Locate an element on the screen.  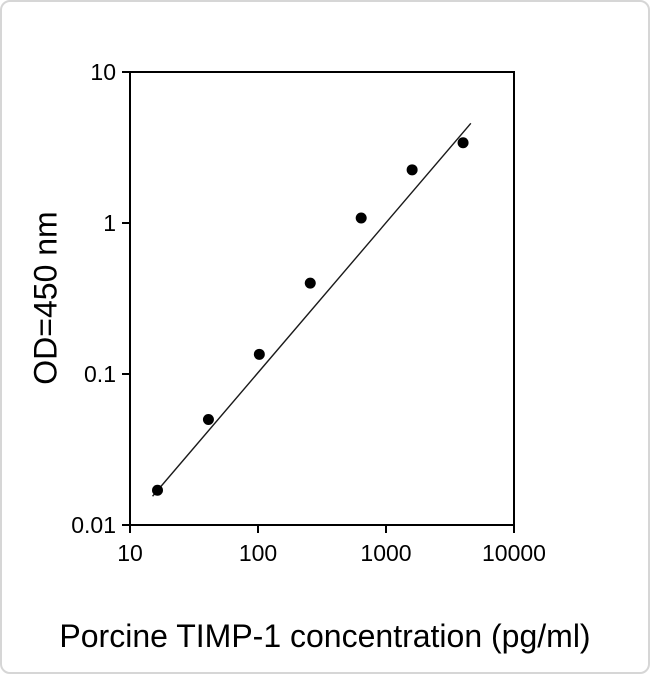
x-tick-label: 10 is located at coordinates (130, 553).